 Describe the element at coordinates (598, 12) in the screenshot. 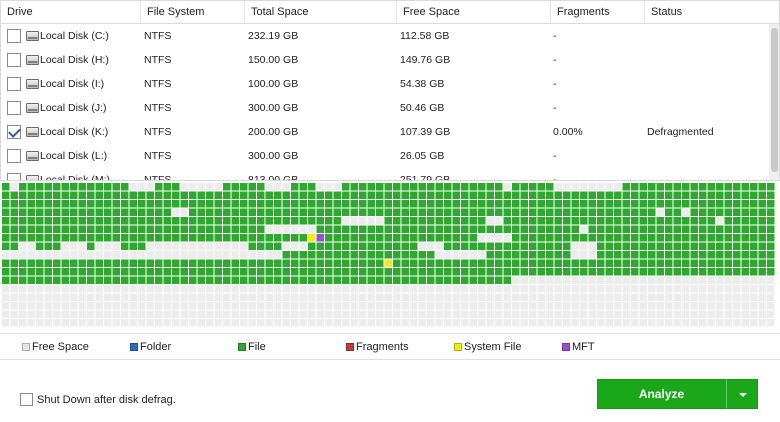

I see `col-fragments: Fragments` at that location.